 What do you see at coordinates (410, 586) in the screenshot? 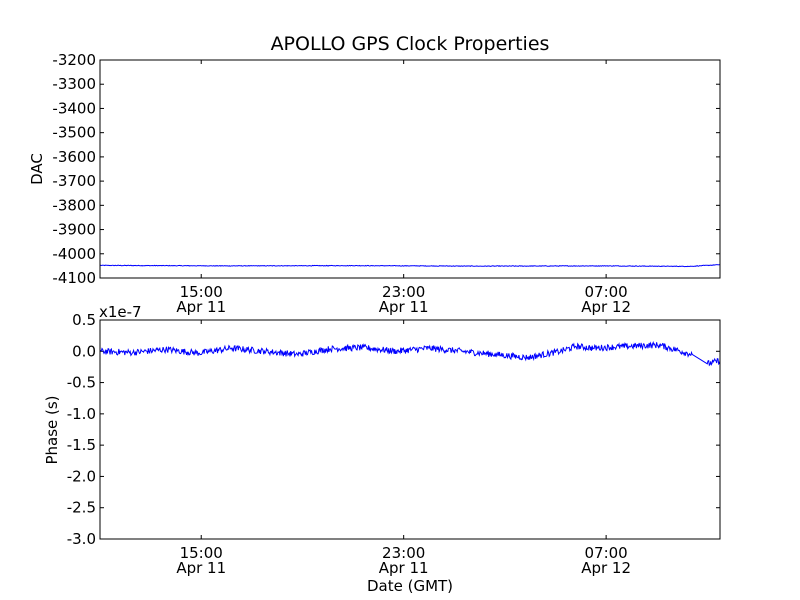
I see `x-axis-label: Date (GMT)` at bounding box center [410, 586].